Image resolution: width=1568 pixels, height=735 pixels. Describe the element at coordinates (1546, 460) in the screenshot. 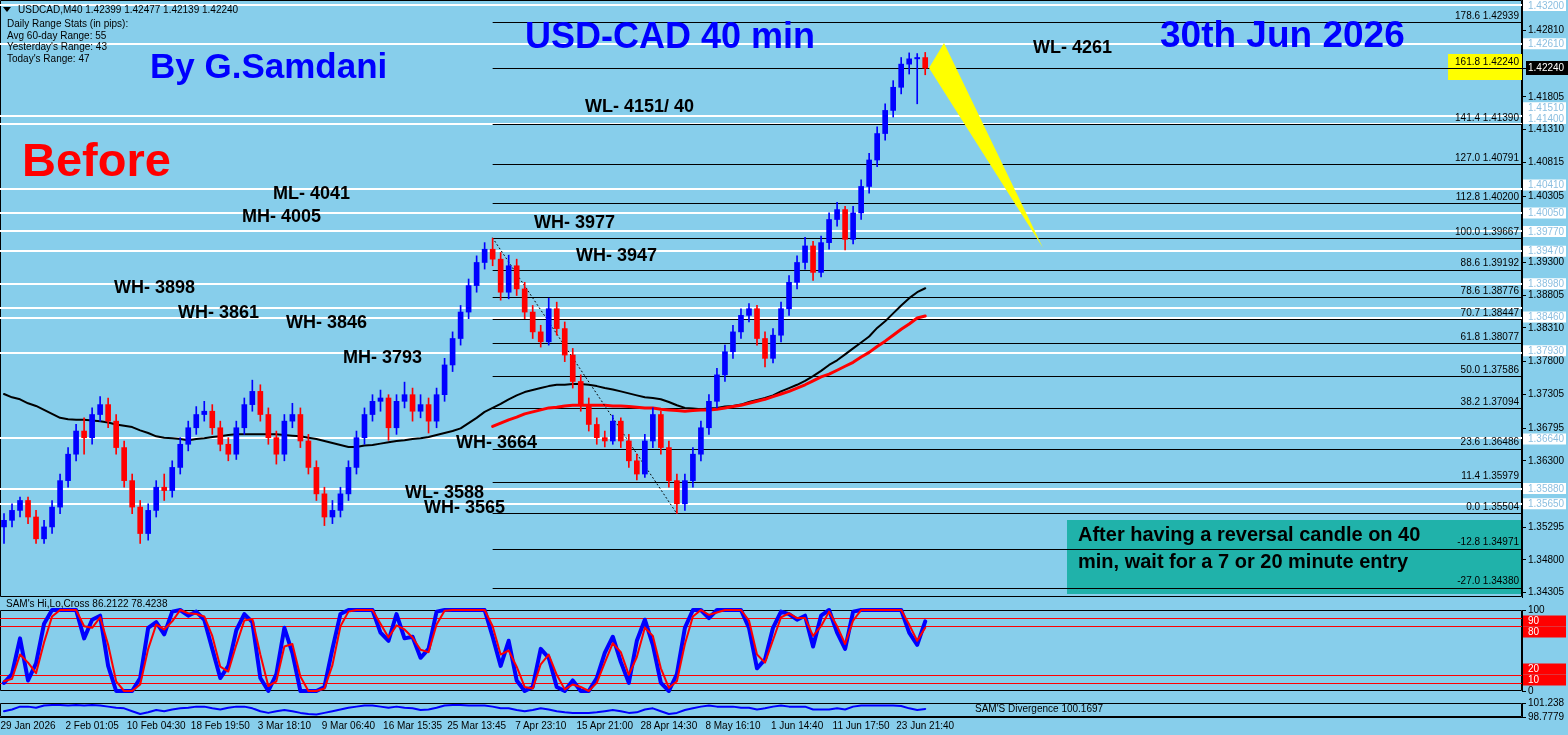

I see `y-tick-label: 1.36300` at that location.